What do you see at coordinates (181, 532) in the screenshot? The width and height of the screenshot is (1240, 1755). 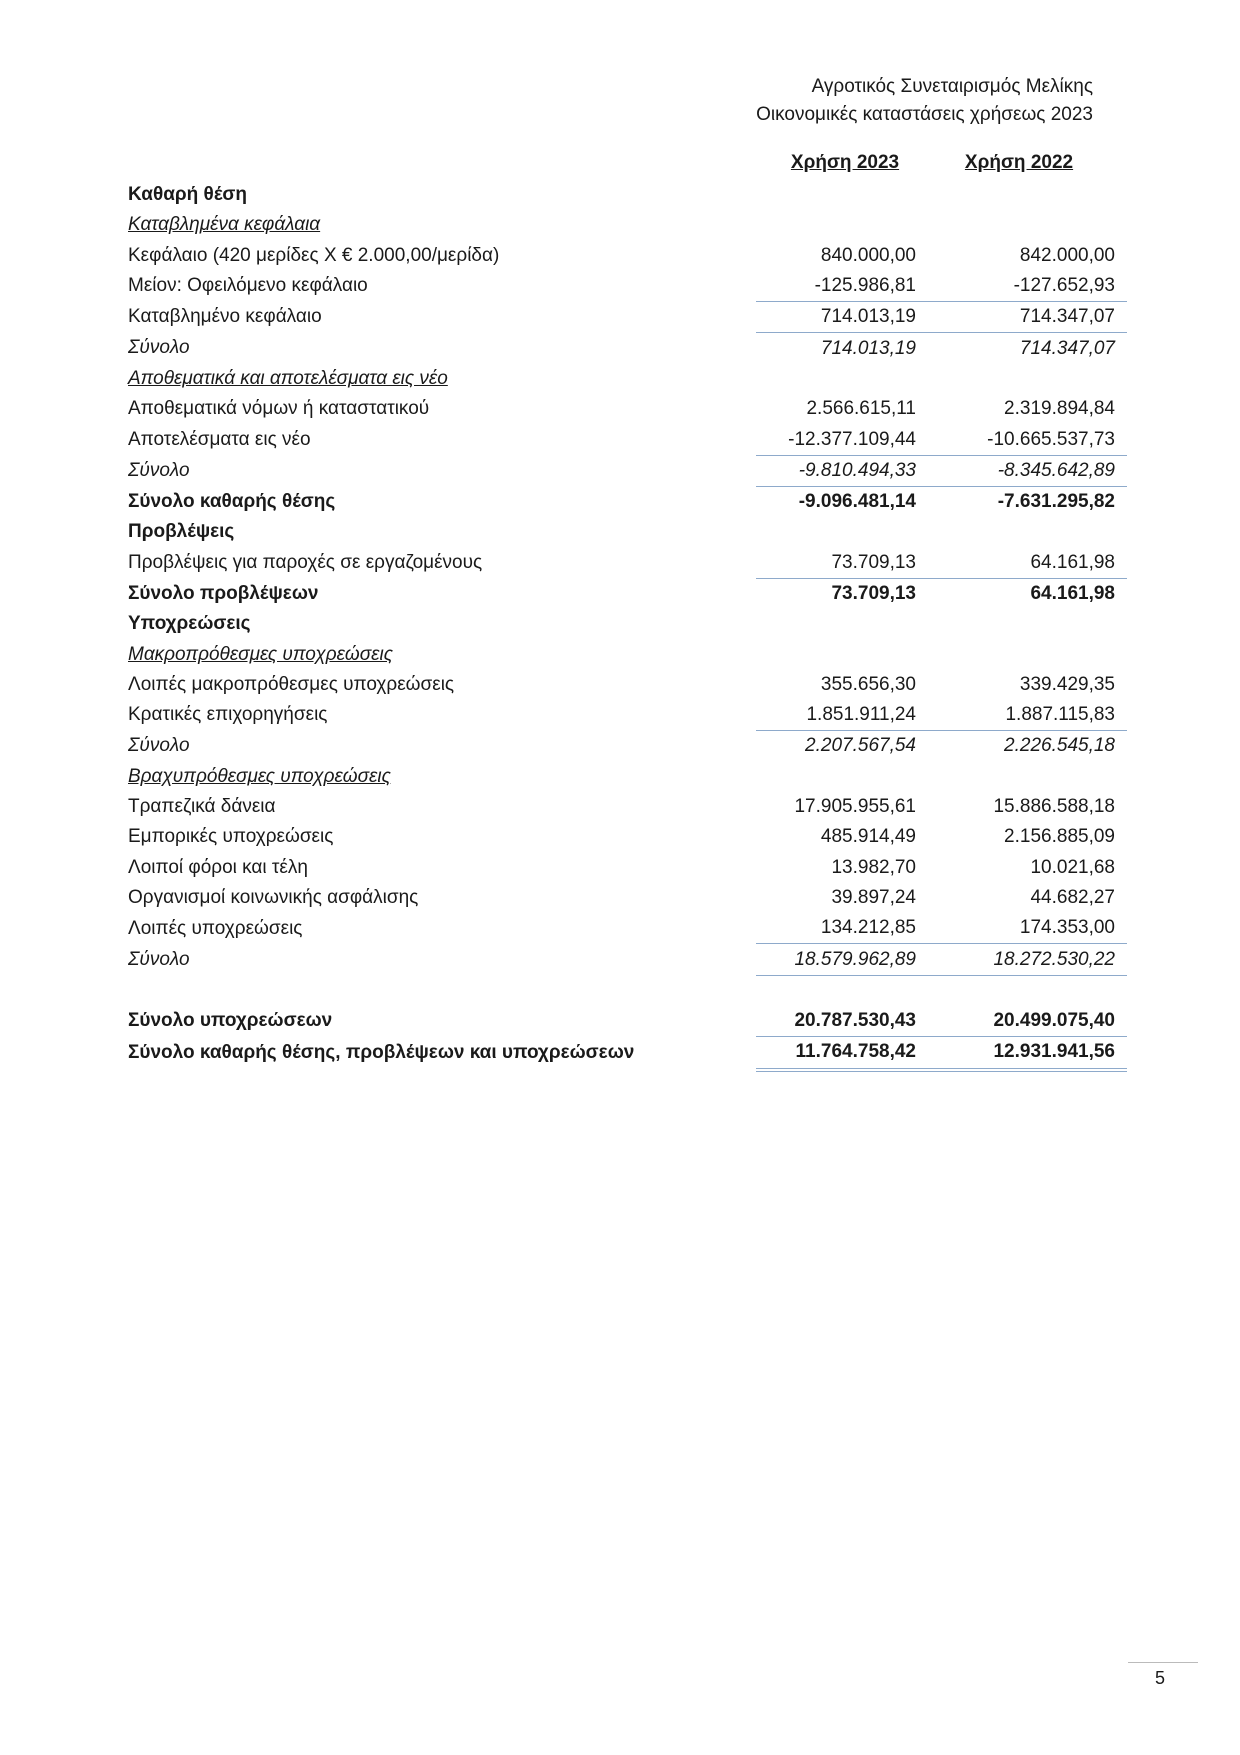 I see `row-label: Προβλέψεις` at bounding box center [181, 532].